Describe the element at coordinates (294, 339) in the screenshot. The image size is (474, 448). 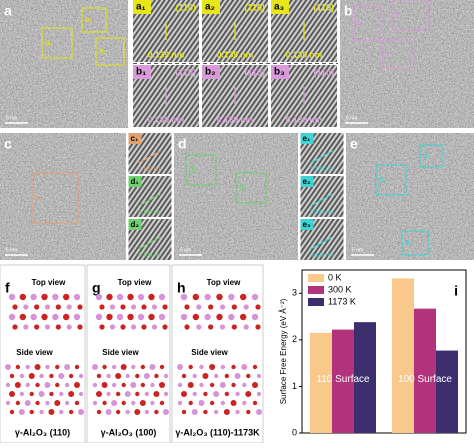
I see `y-tick-label: 2` at that location.